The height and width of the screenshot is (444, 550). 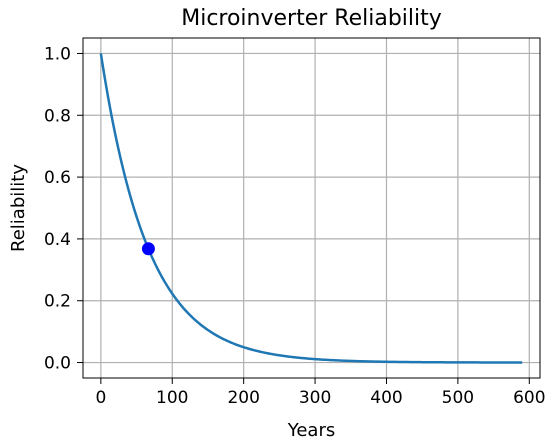 What do you see at coordinates (100, 398) in the screenshot?
I see `x-tick-label: 0` at bounding box center [100, 398].